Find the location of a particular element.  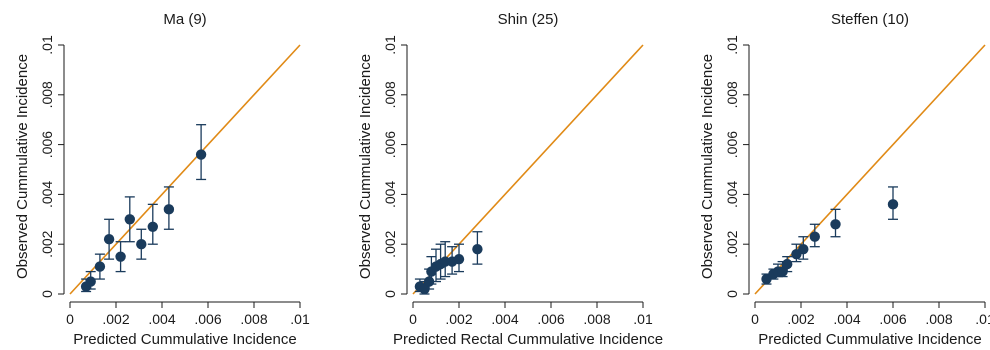

x-axis-label: Predicted Rectal Cummulative Incidence is located at coordinates (528, 339).